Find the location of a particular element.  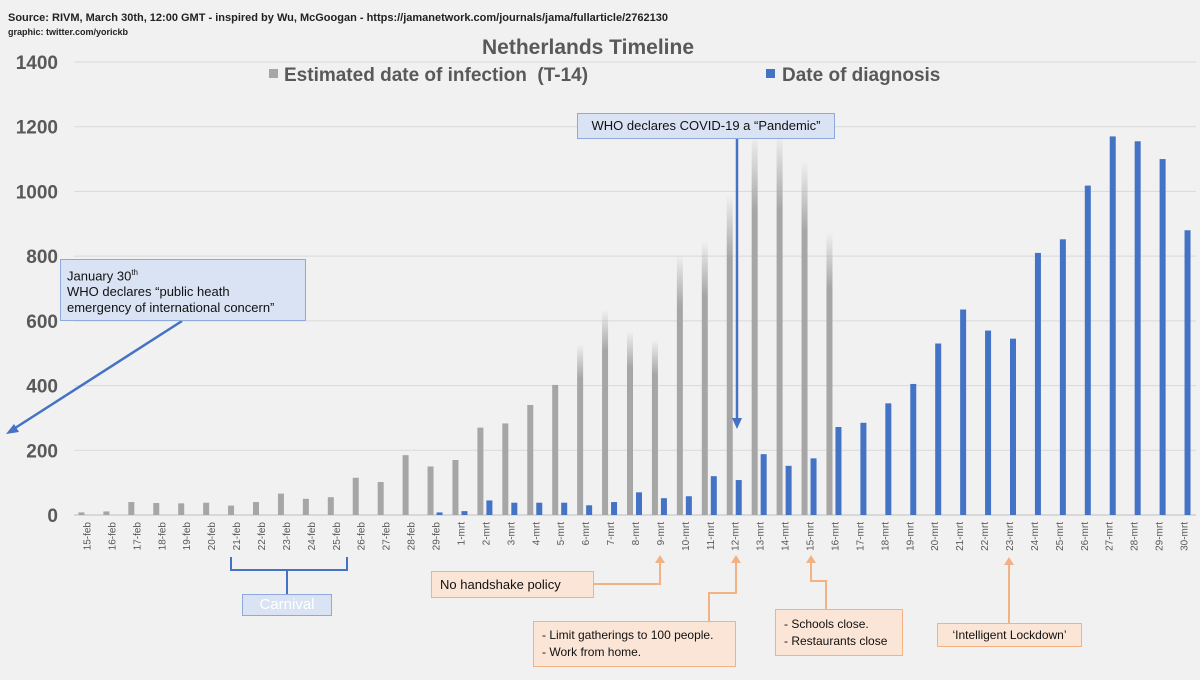

x-tick-label: 24-feb is located at coordinates (312, 536).